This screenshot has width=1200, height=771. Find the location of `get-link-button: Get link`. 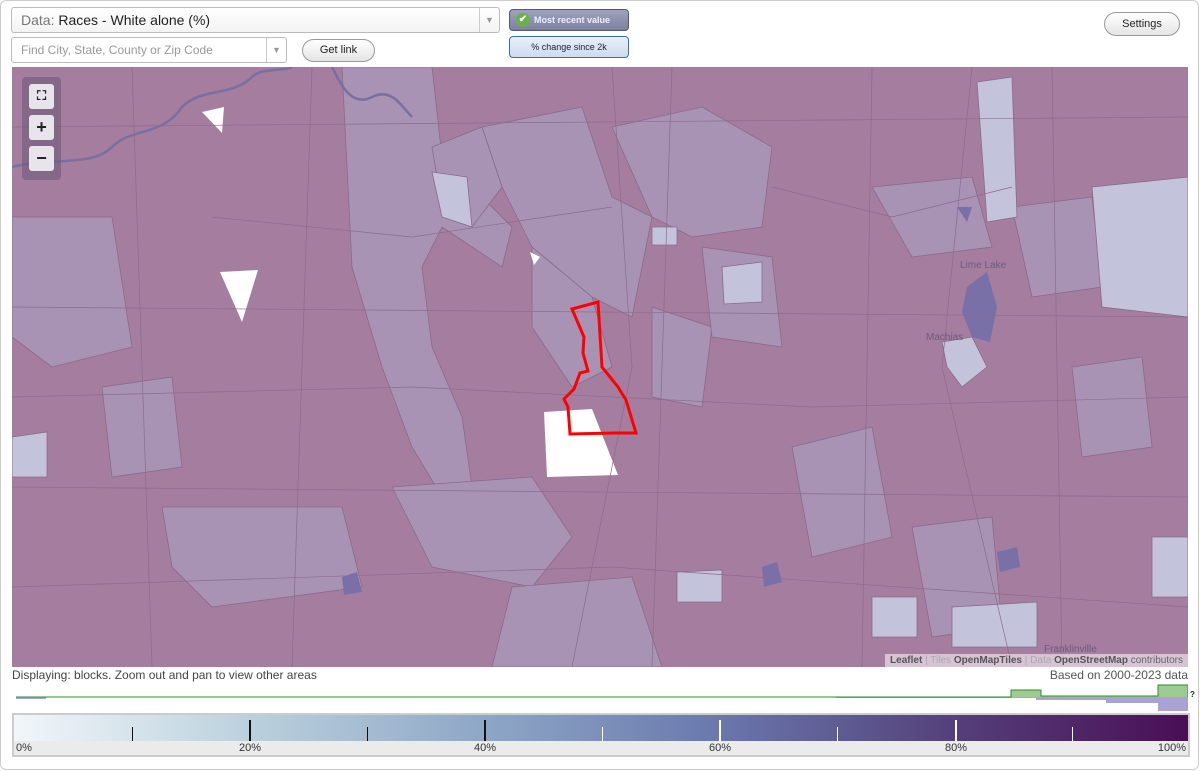

get-link-button: Get link is located at coordinates (338, 50).